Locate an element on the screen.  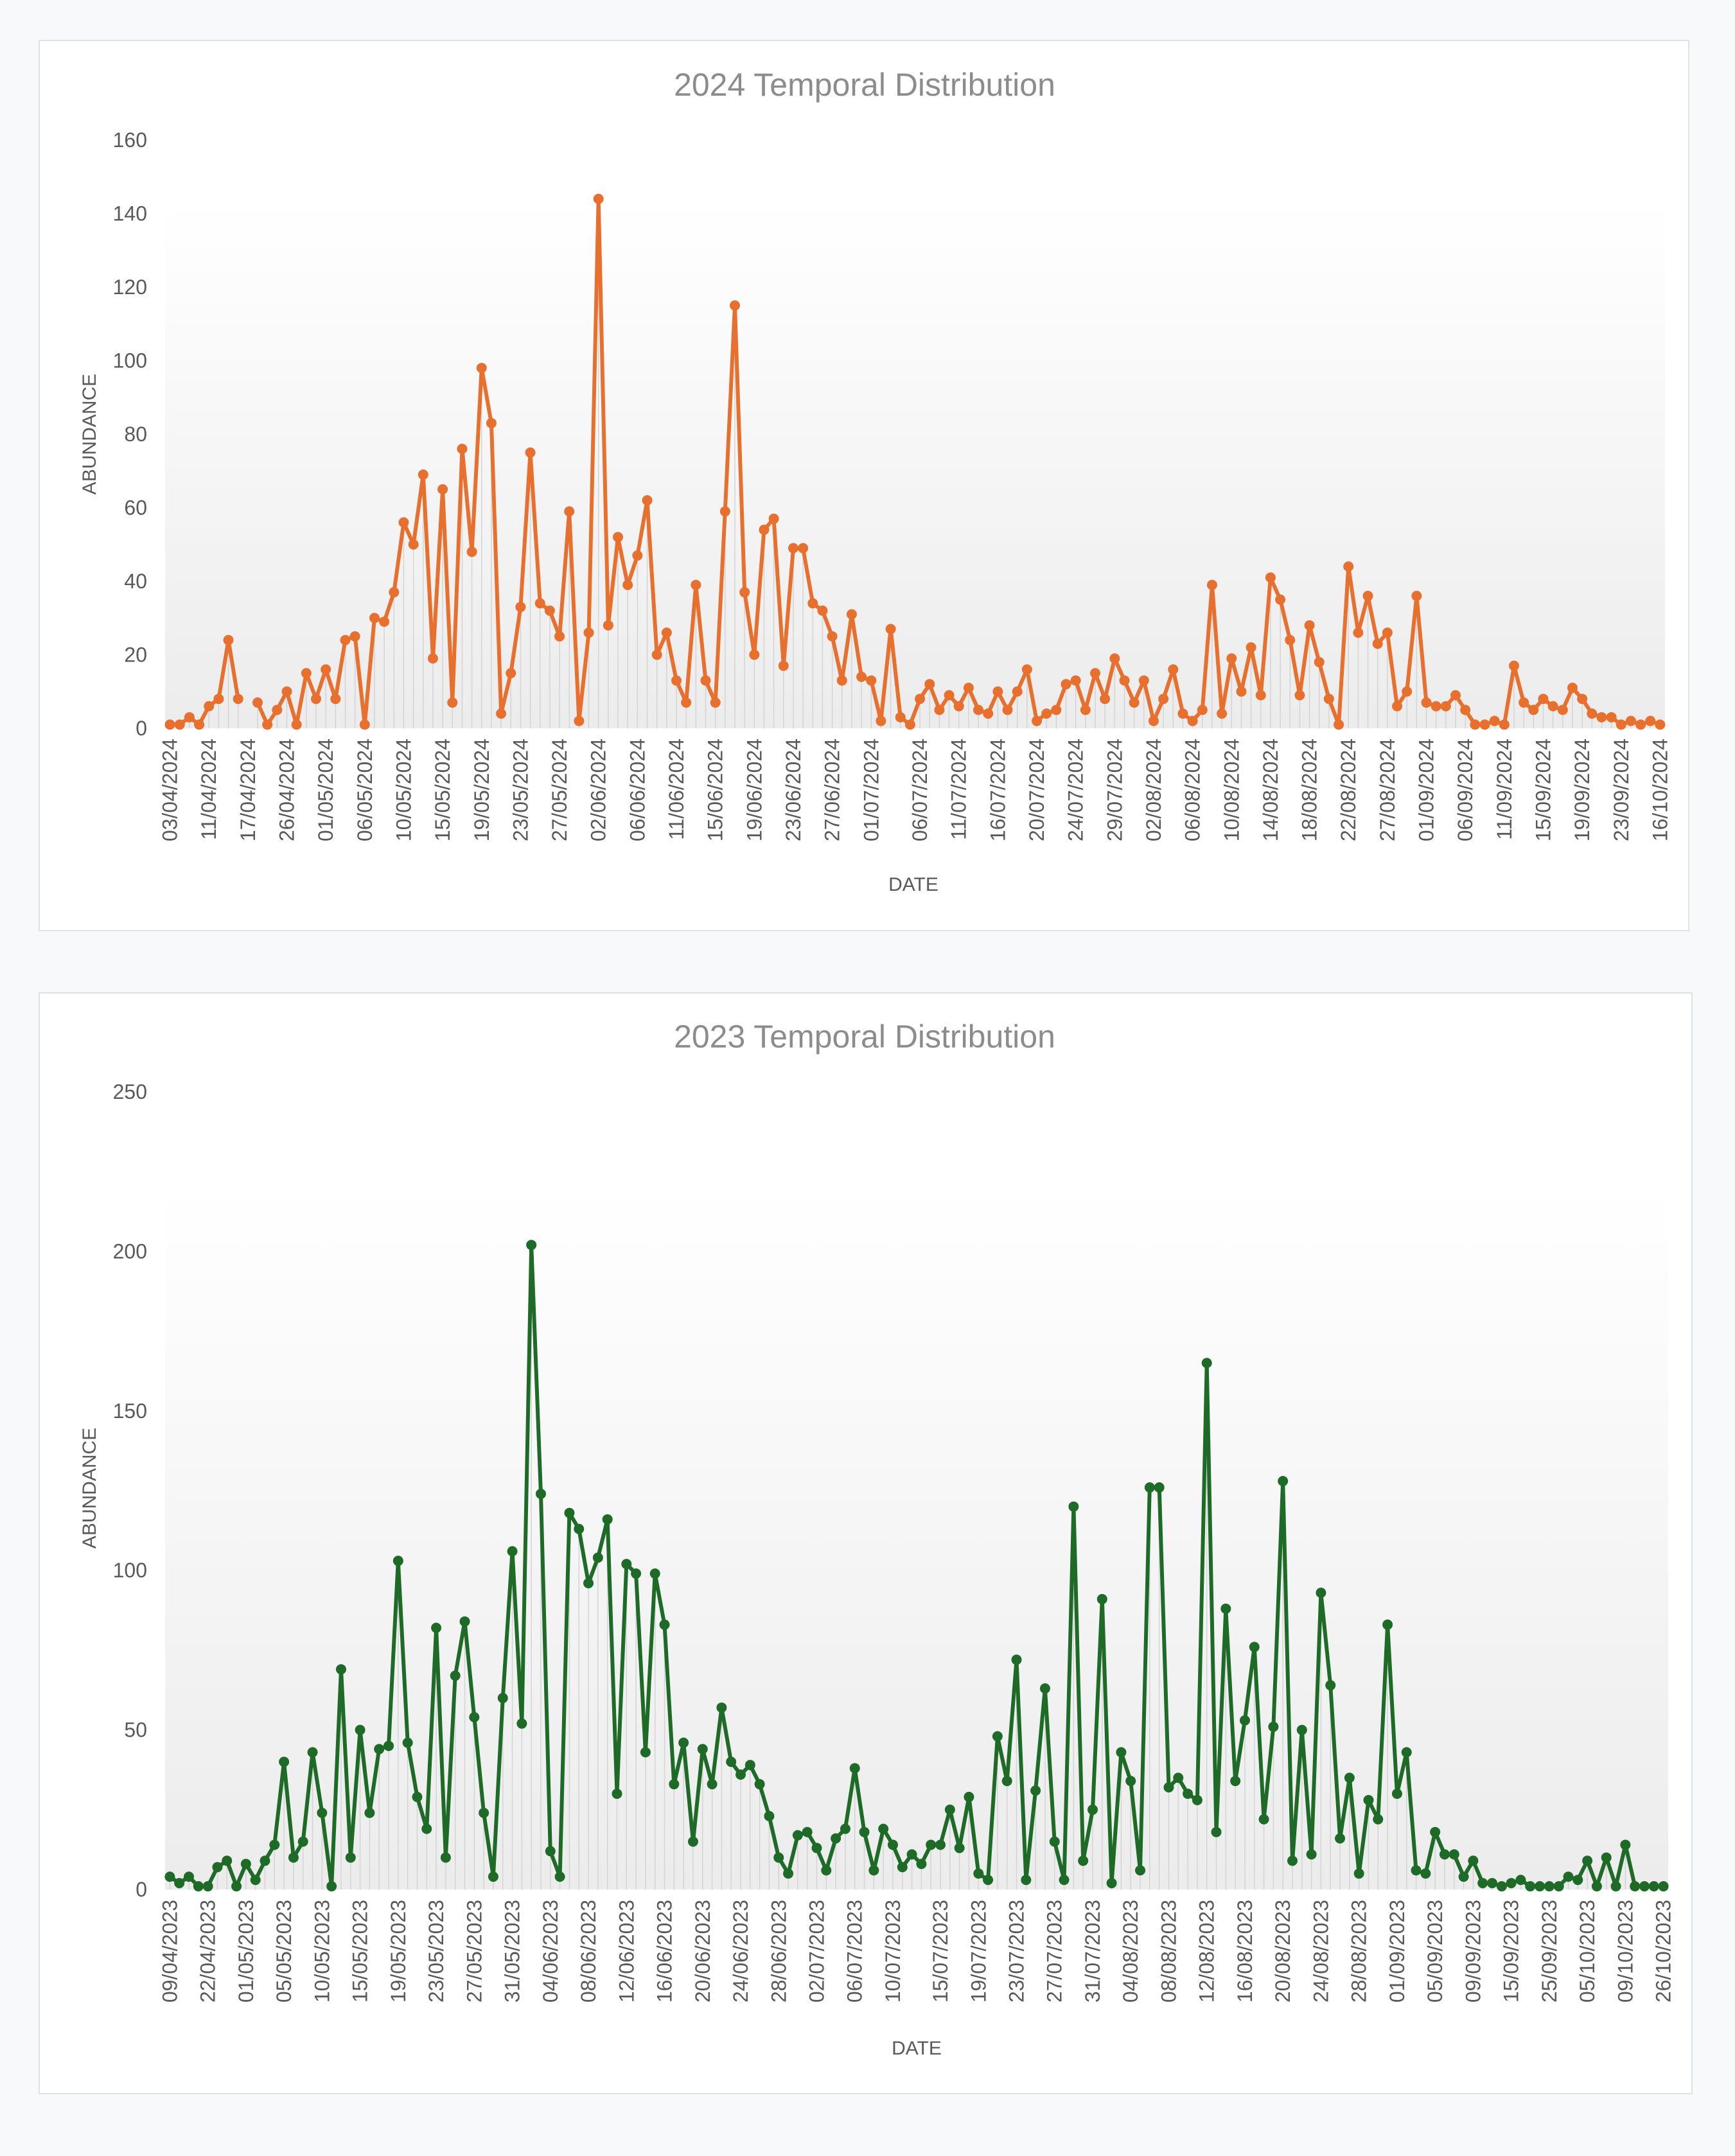
x-tick-label: 11/06/2024 is located at coordinates (676, 789).